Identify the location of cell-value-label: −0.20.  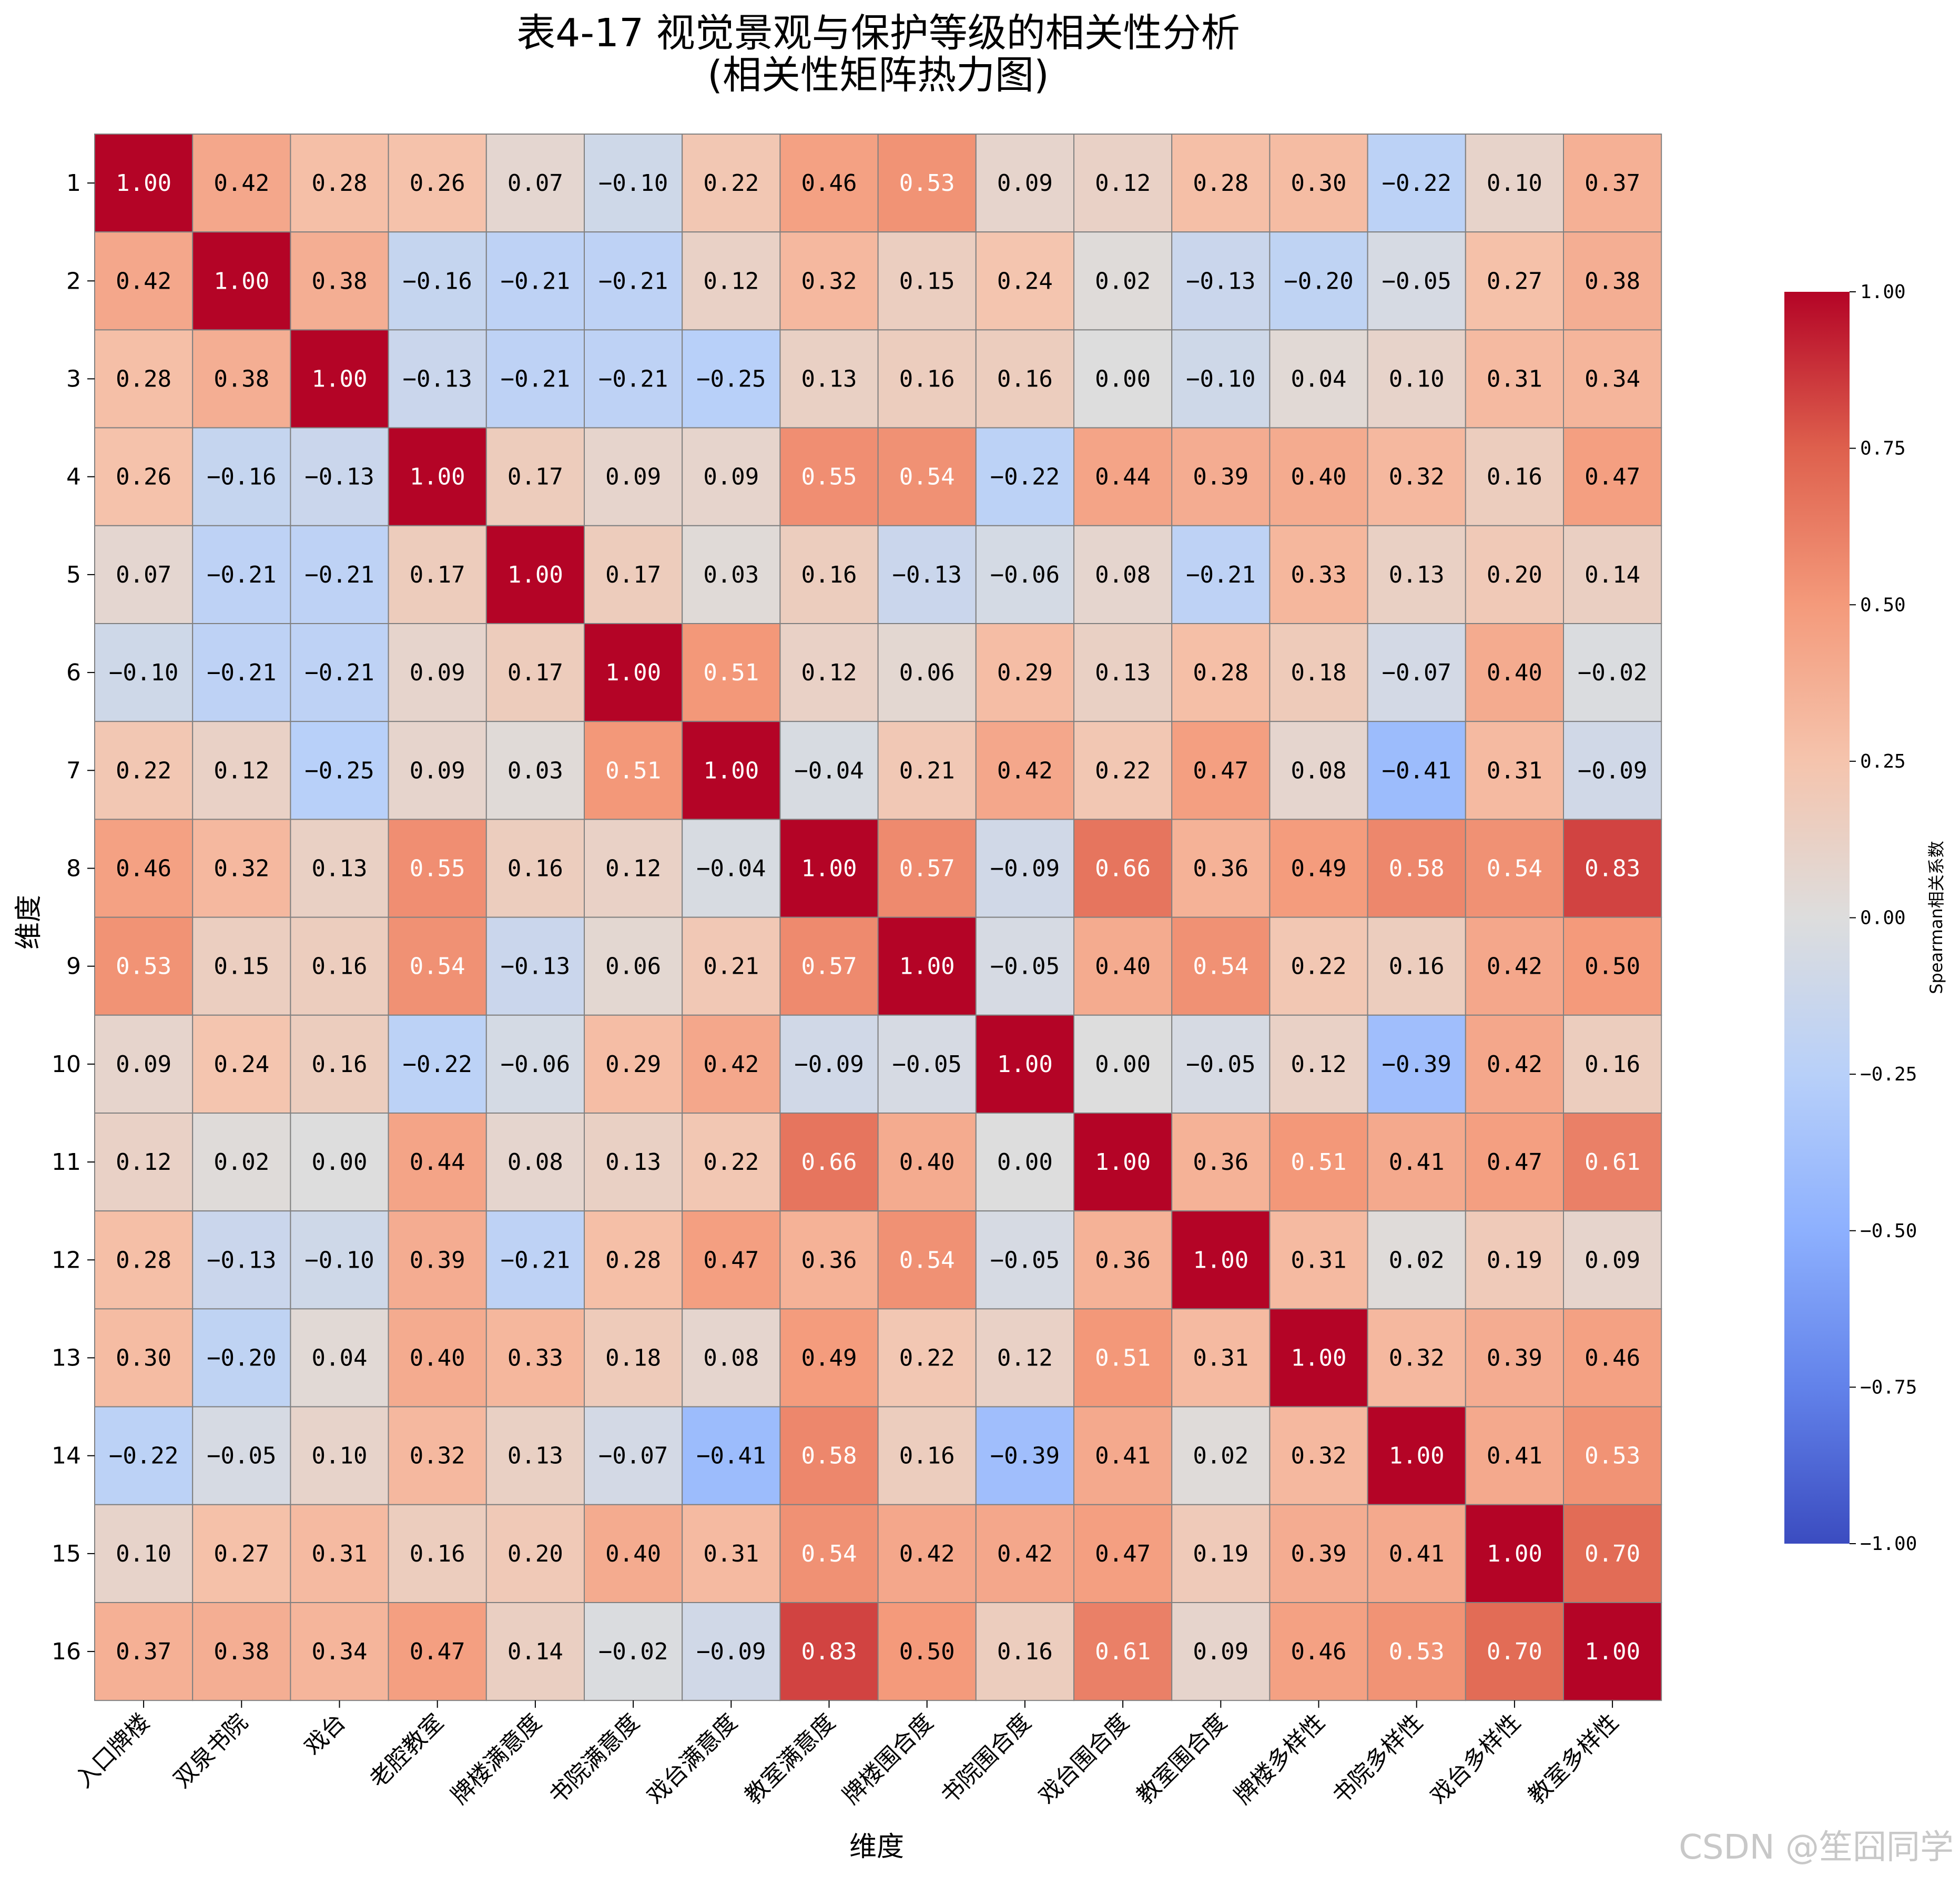
(242, 1358).